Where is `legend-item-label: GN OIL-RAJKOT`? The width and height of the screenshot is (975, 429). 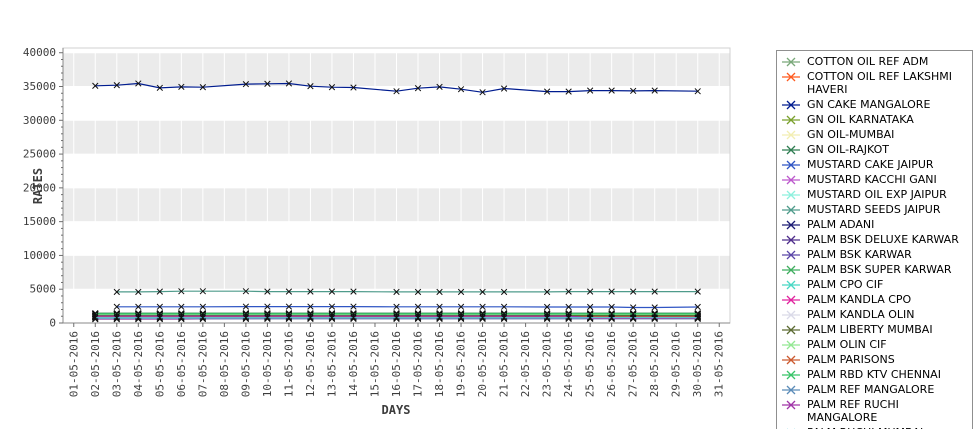
legend-item-label: GN OIL-RAJKOT is located at coordinates (848, 149).